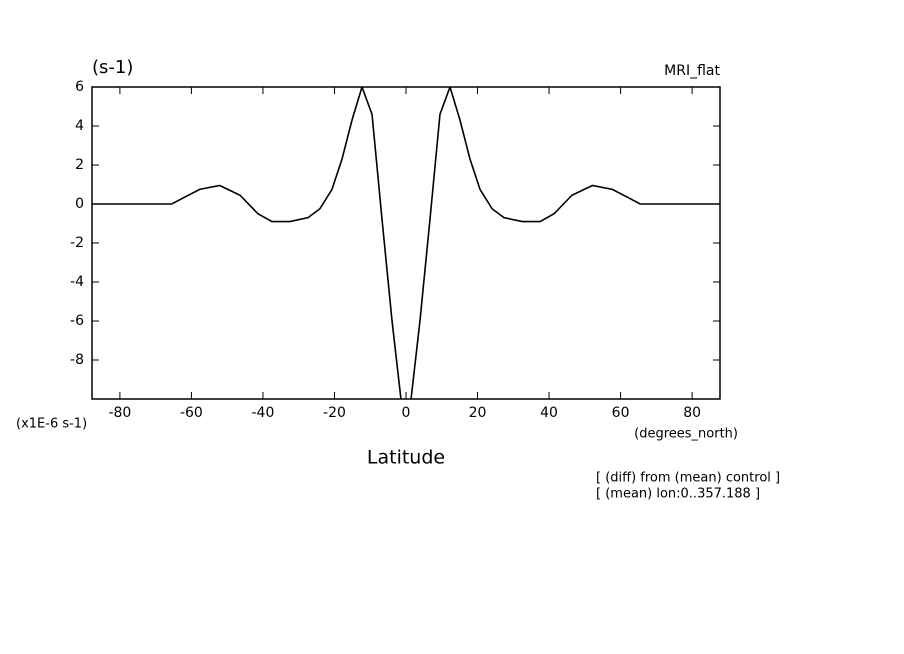  I want to click on chart-subtitle: MRI_flat, so click(692, 71).